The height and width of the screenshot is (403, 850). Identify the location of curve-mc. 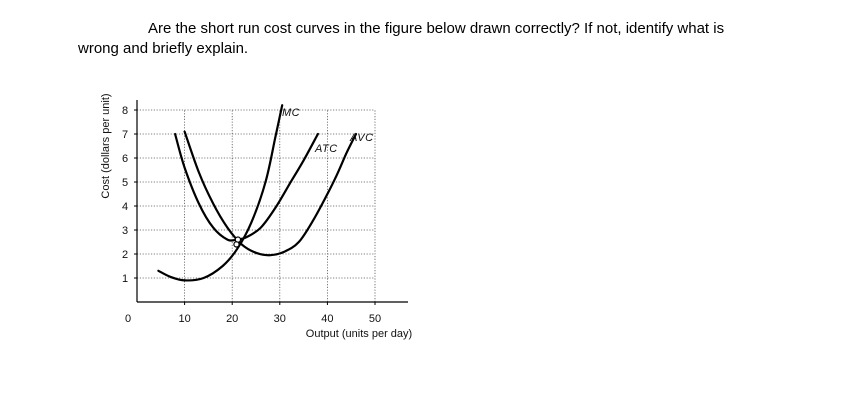
(220, 193).